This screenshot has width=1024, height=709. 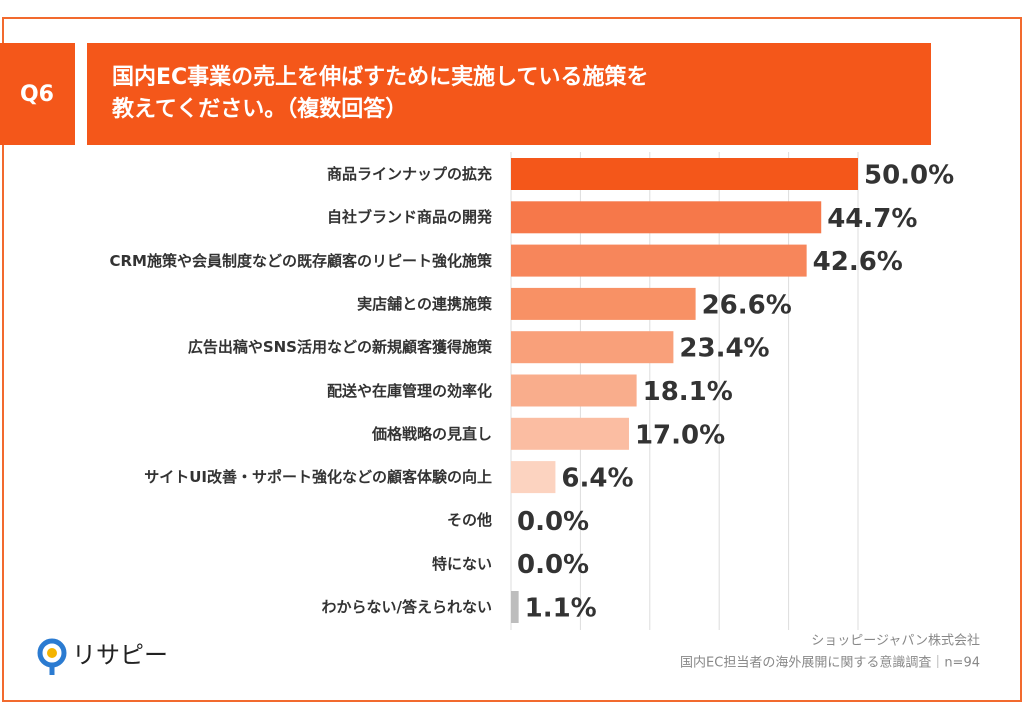 I want to click on category-label: 特にない, so click(x=461, y=563).